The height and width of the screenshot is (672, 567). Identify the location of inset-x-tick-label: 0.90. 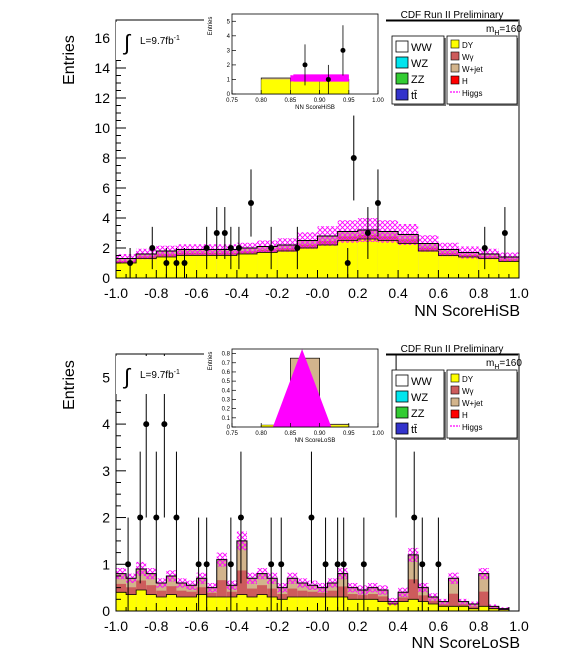
(320, 434).